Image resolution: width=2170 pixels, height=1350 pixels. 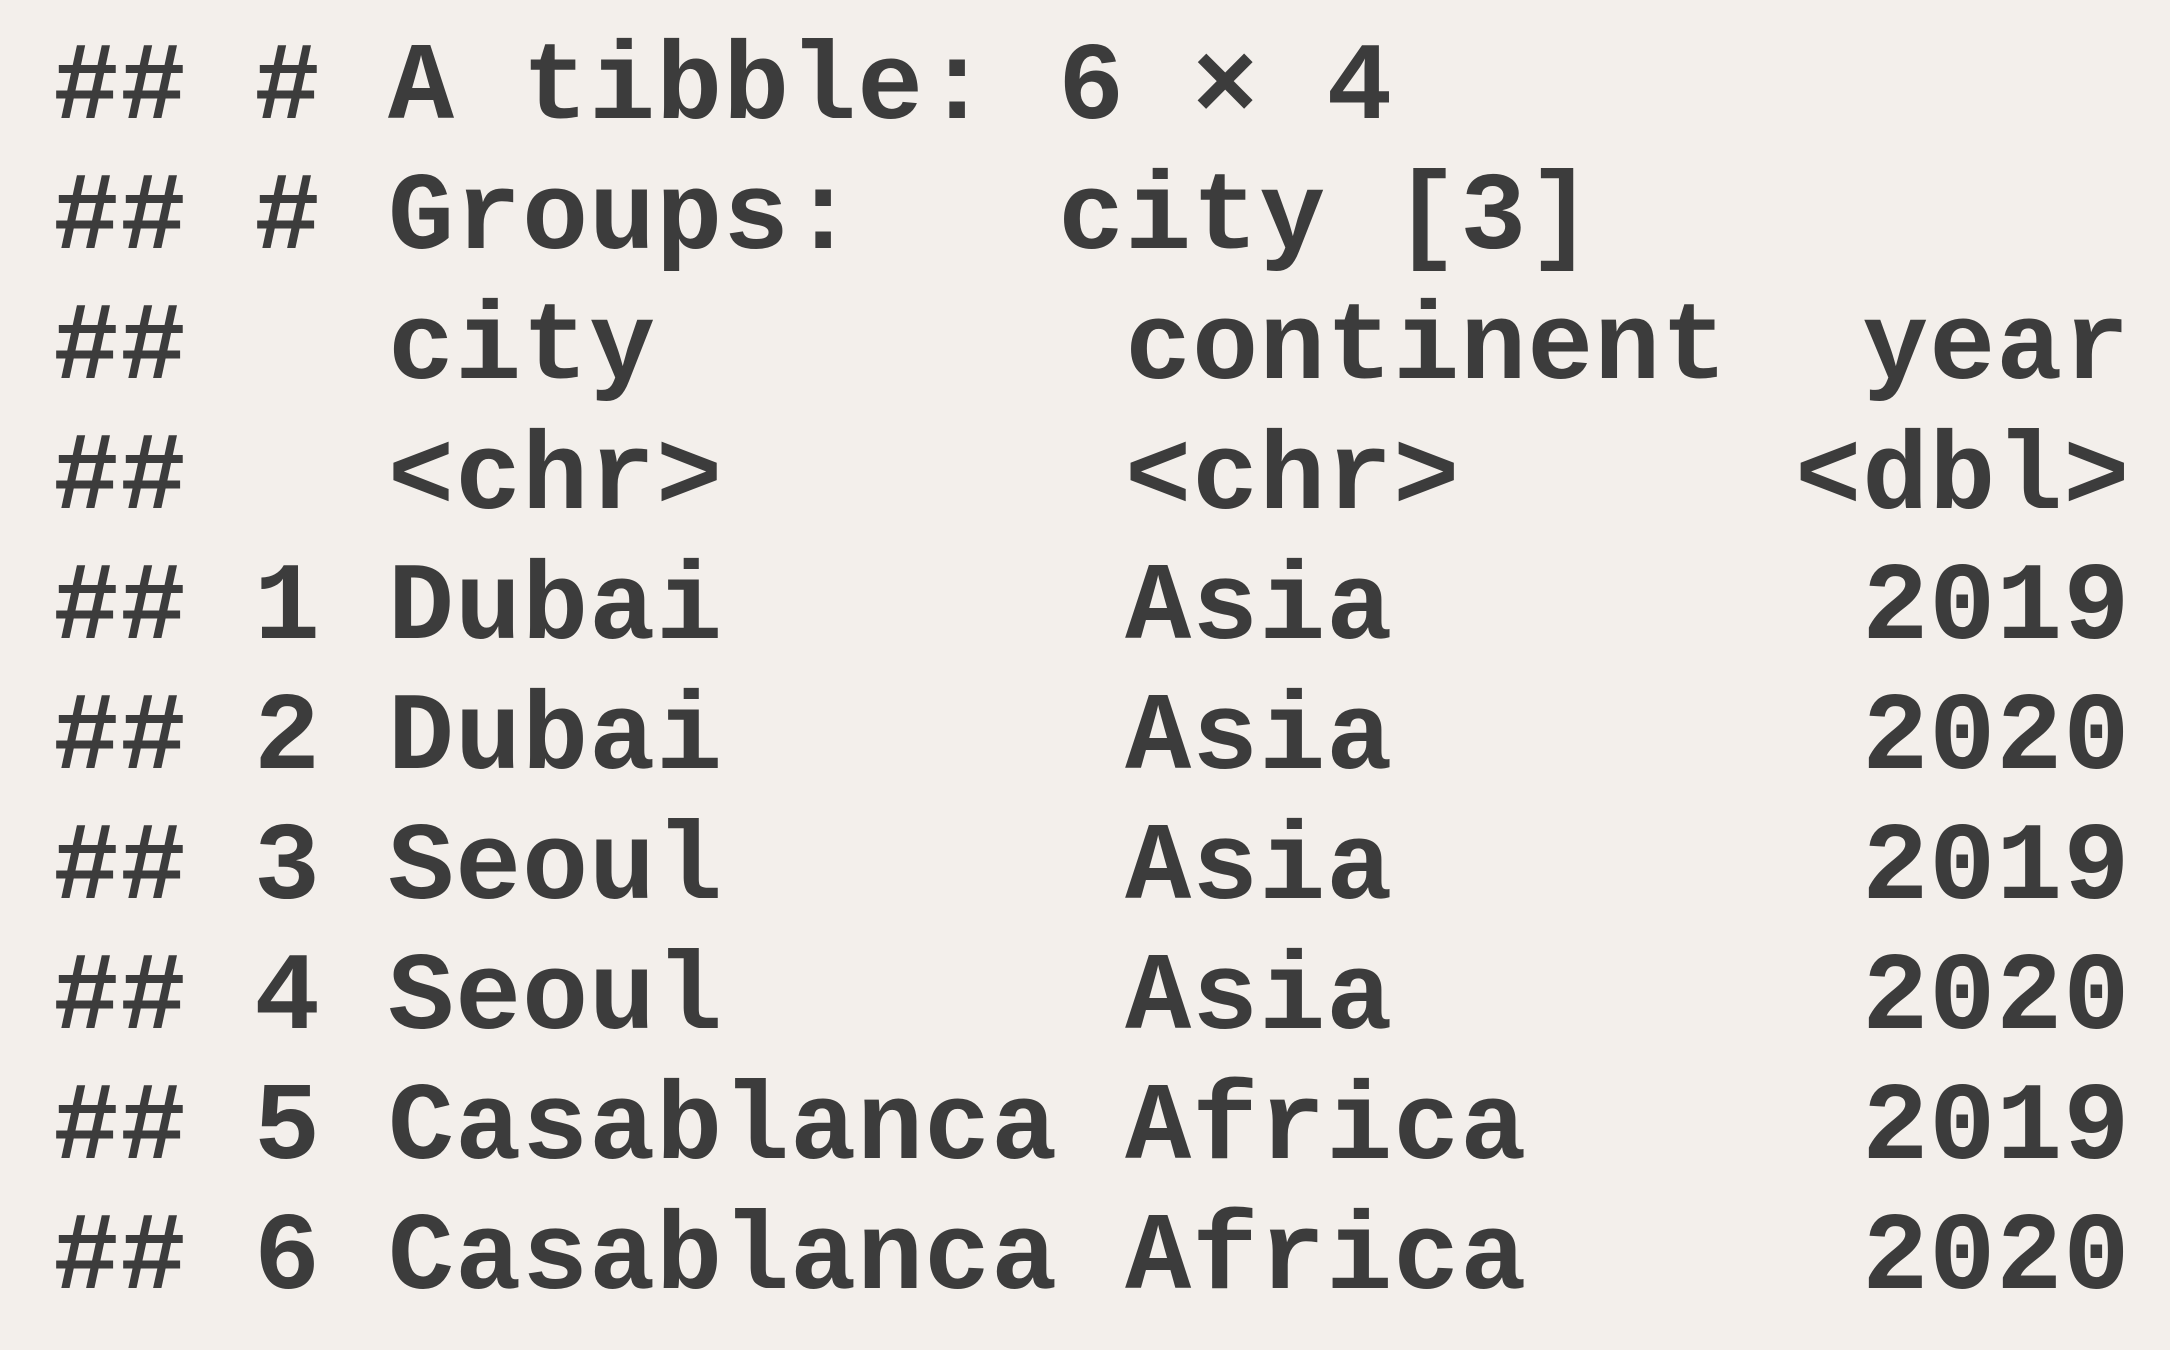 What do you see at coordinates (723, 89) in the screenshot?
I see `tibble-header-line: ## # A tibble: 6 × 4` at bounding box center [723, 89].